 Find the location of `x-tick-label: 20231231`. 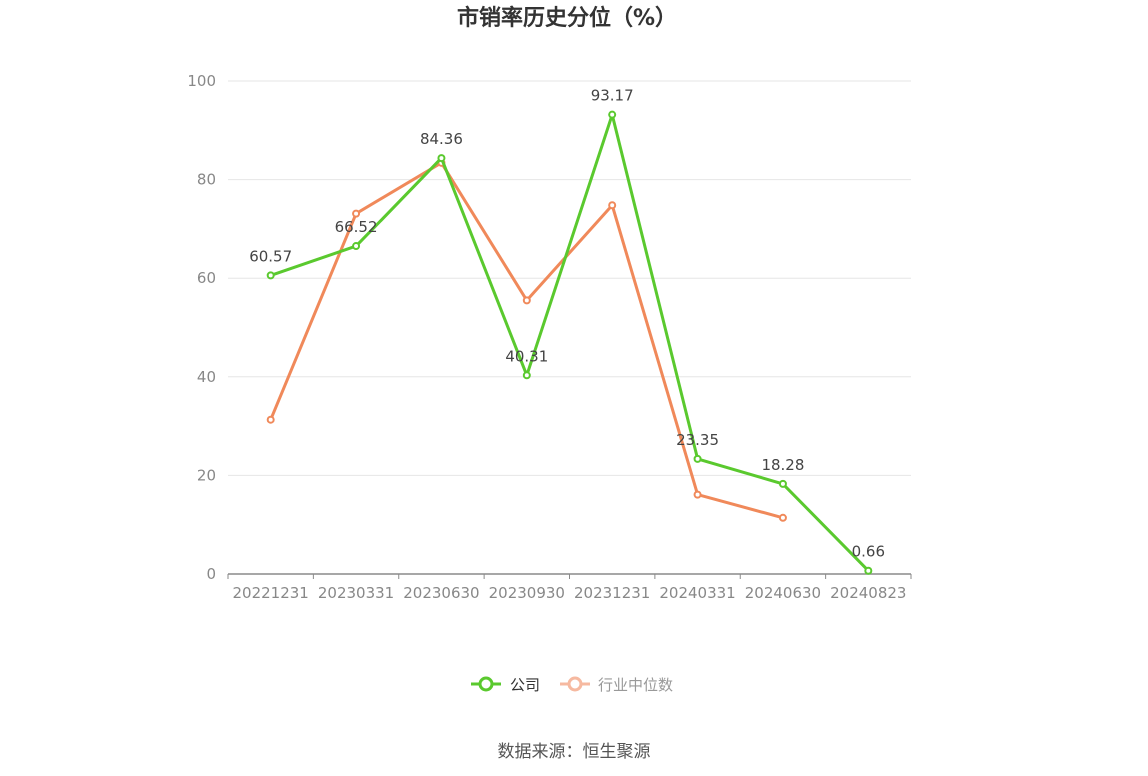

x-tick-label: 20231231 is located at coordinates (612, 593).